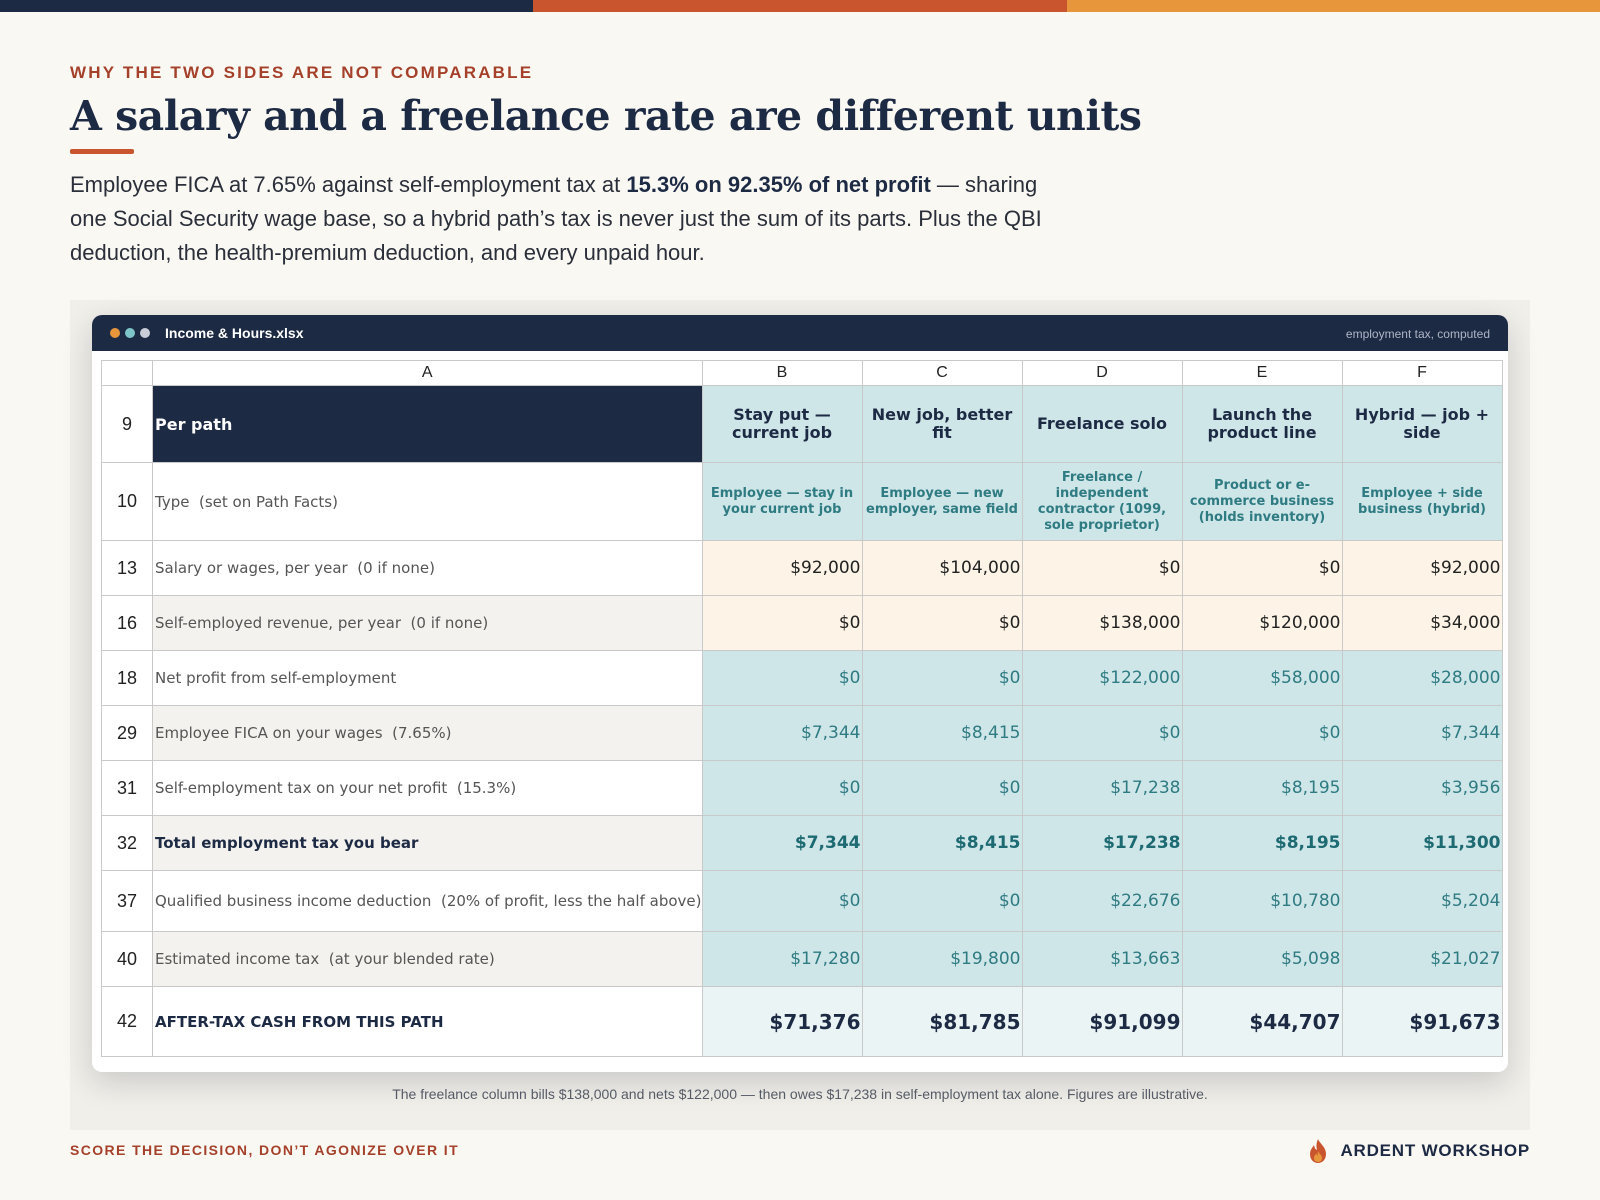 The height and width of the screenshot is (1200, 1600). What do you see at coordinates (942, 501) in the screenshot?
I see `path-type-cell: Employee — new employer, same field` at bounding box center [942, 501].